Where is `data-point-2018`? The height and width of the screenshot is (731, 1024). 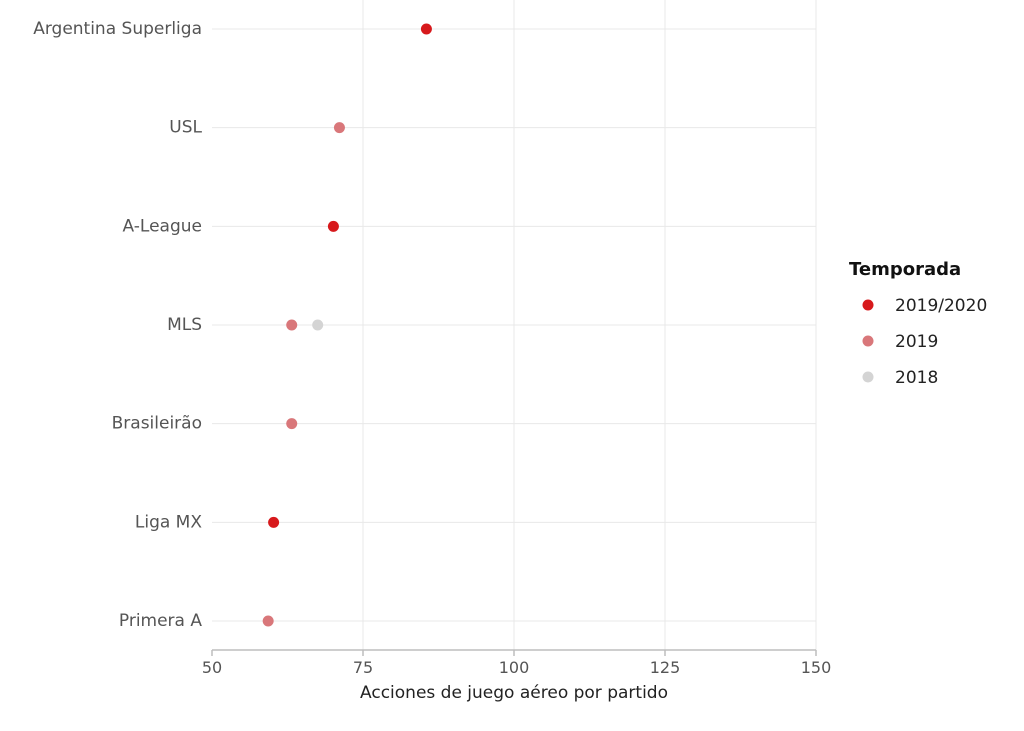 data-point-2018 is located at coordinates (318, 325).